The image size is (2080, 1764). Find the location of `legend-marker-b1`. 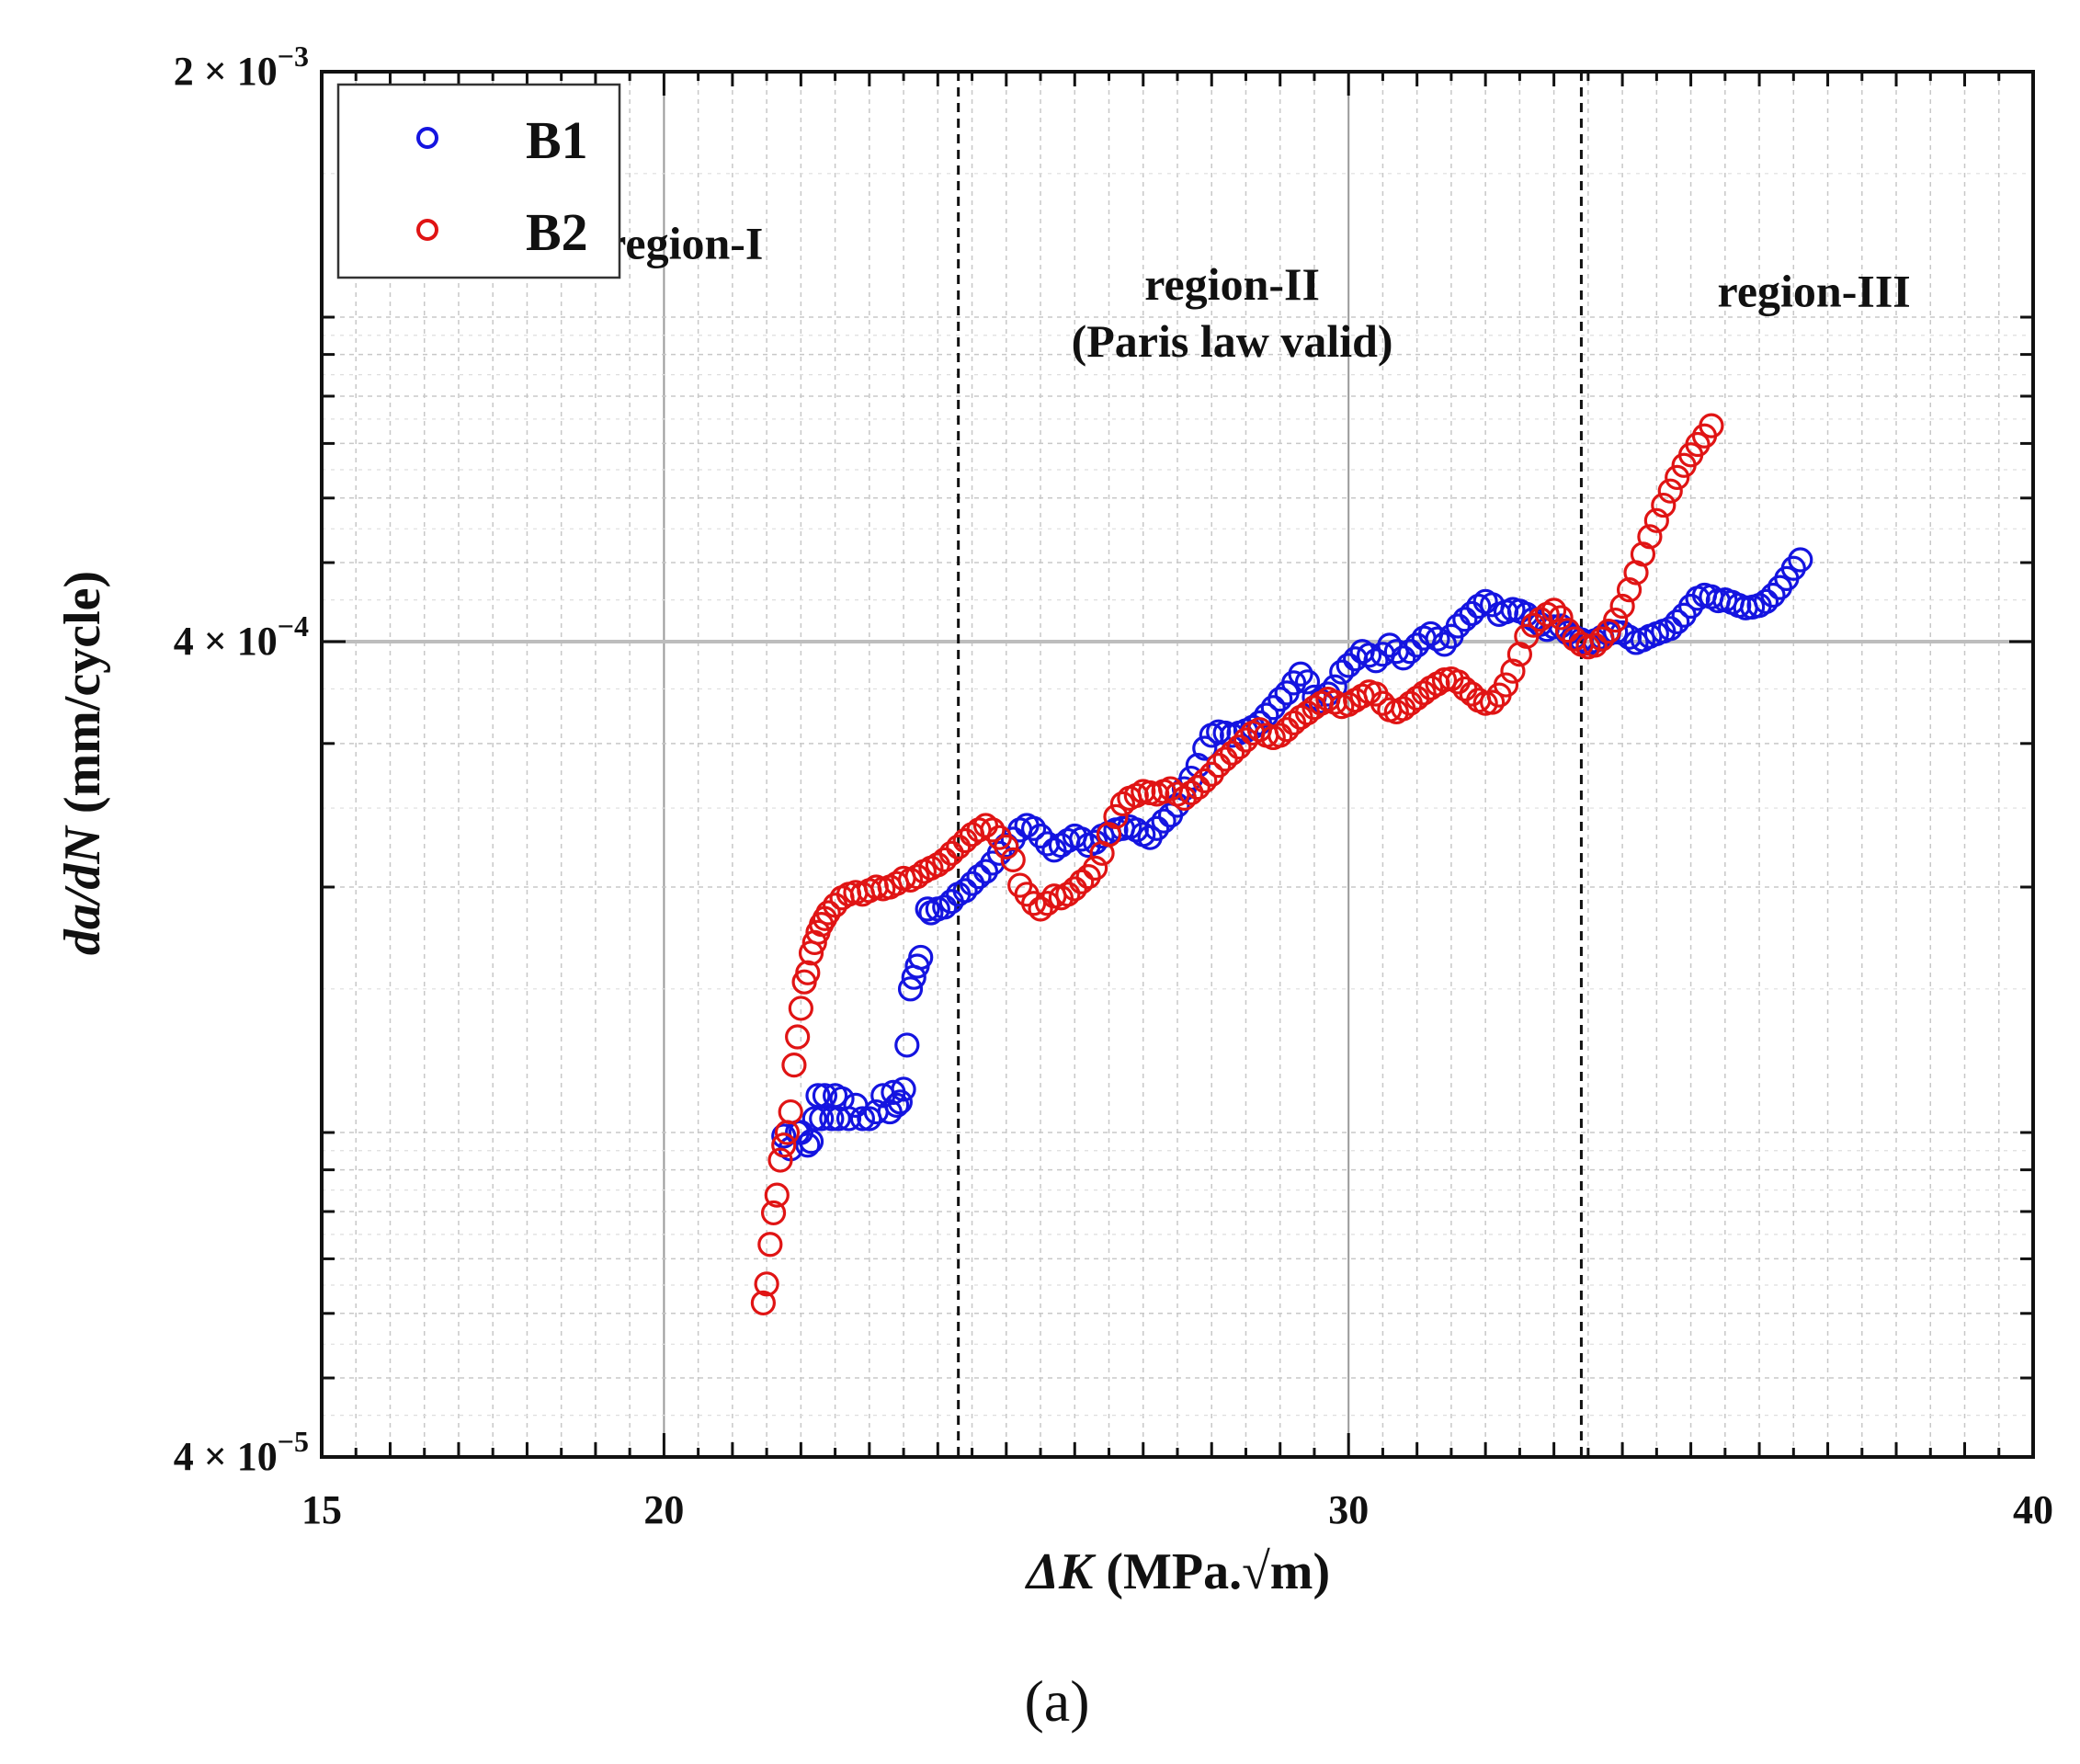

legend-marker-b1 is located at coordinates (427, 138).